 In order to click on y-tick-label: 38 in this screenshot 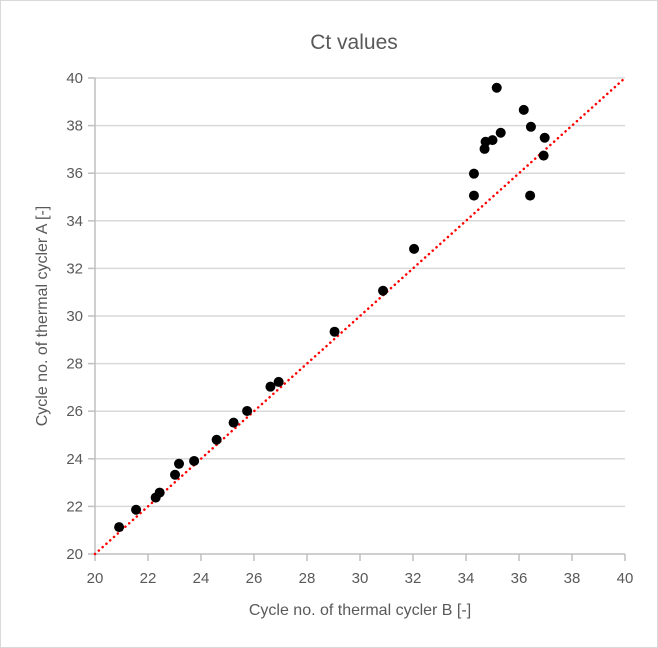, I will do `click(74, 126)`.